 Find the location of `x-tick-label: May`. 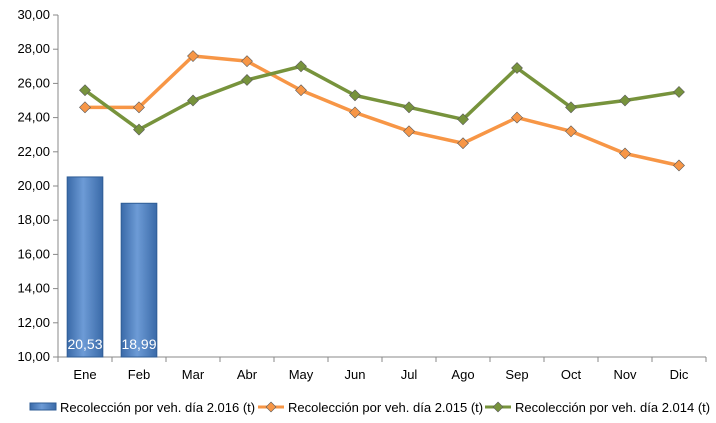

x-tick-label: May is located at coordinates (301, 374).